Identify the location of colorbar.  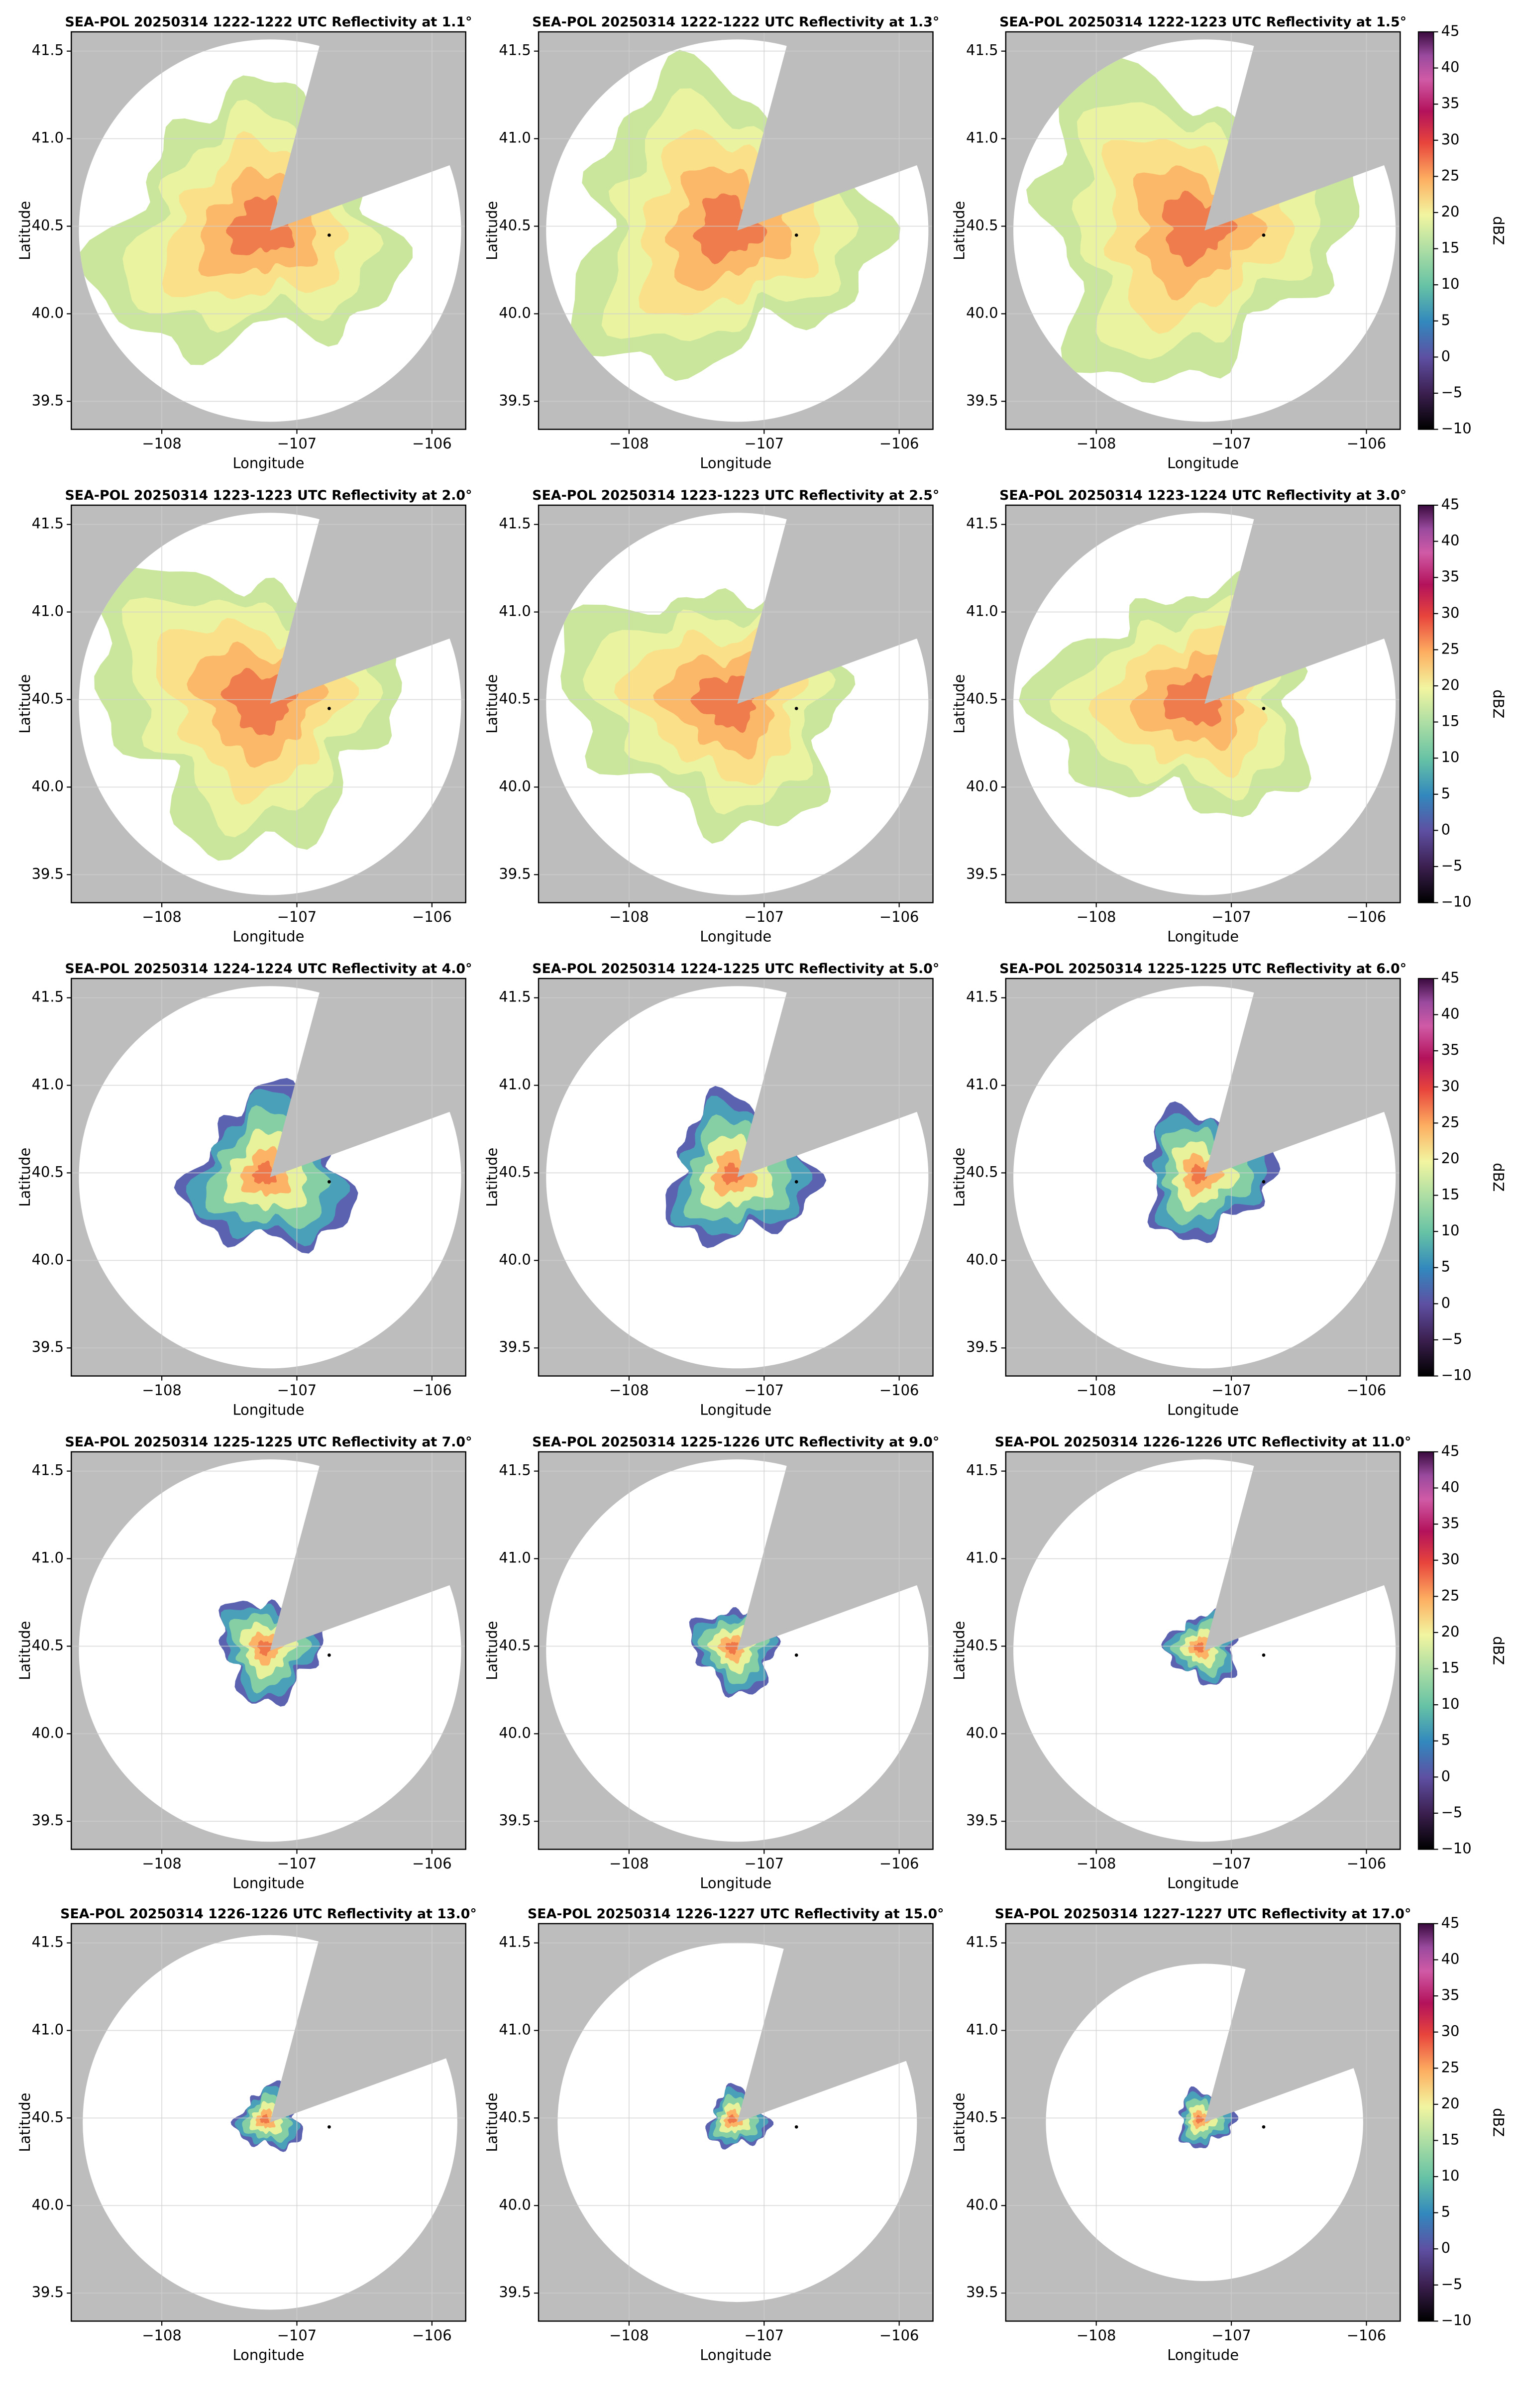
(1425, 2122).